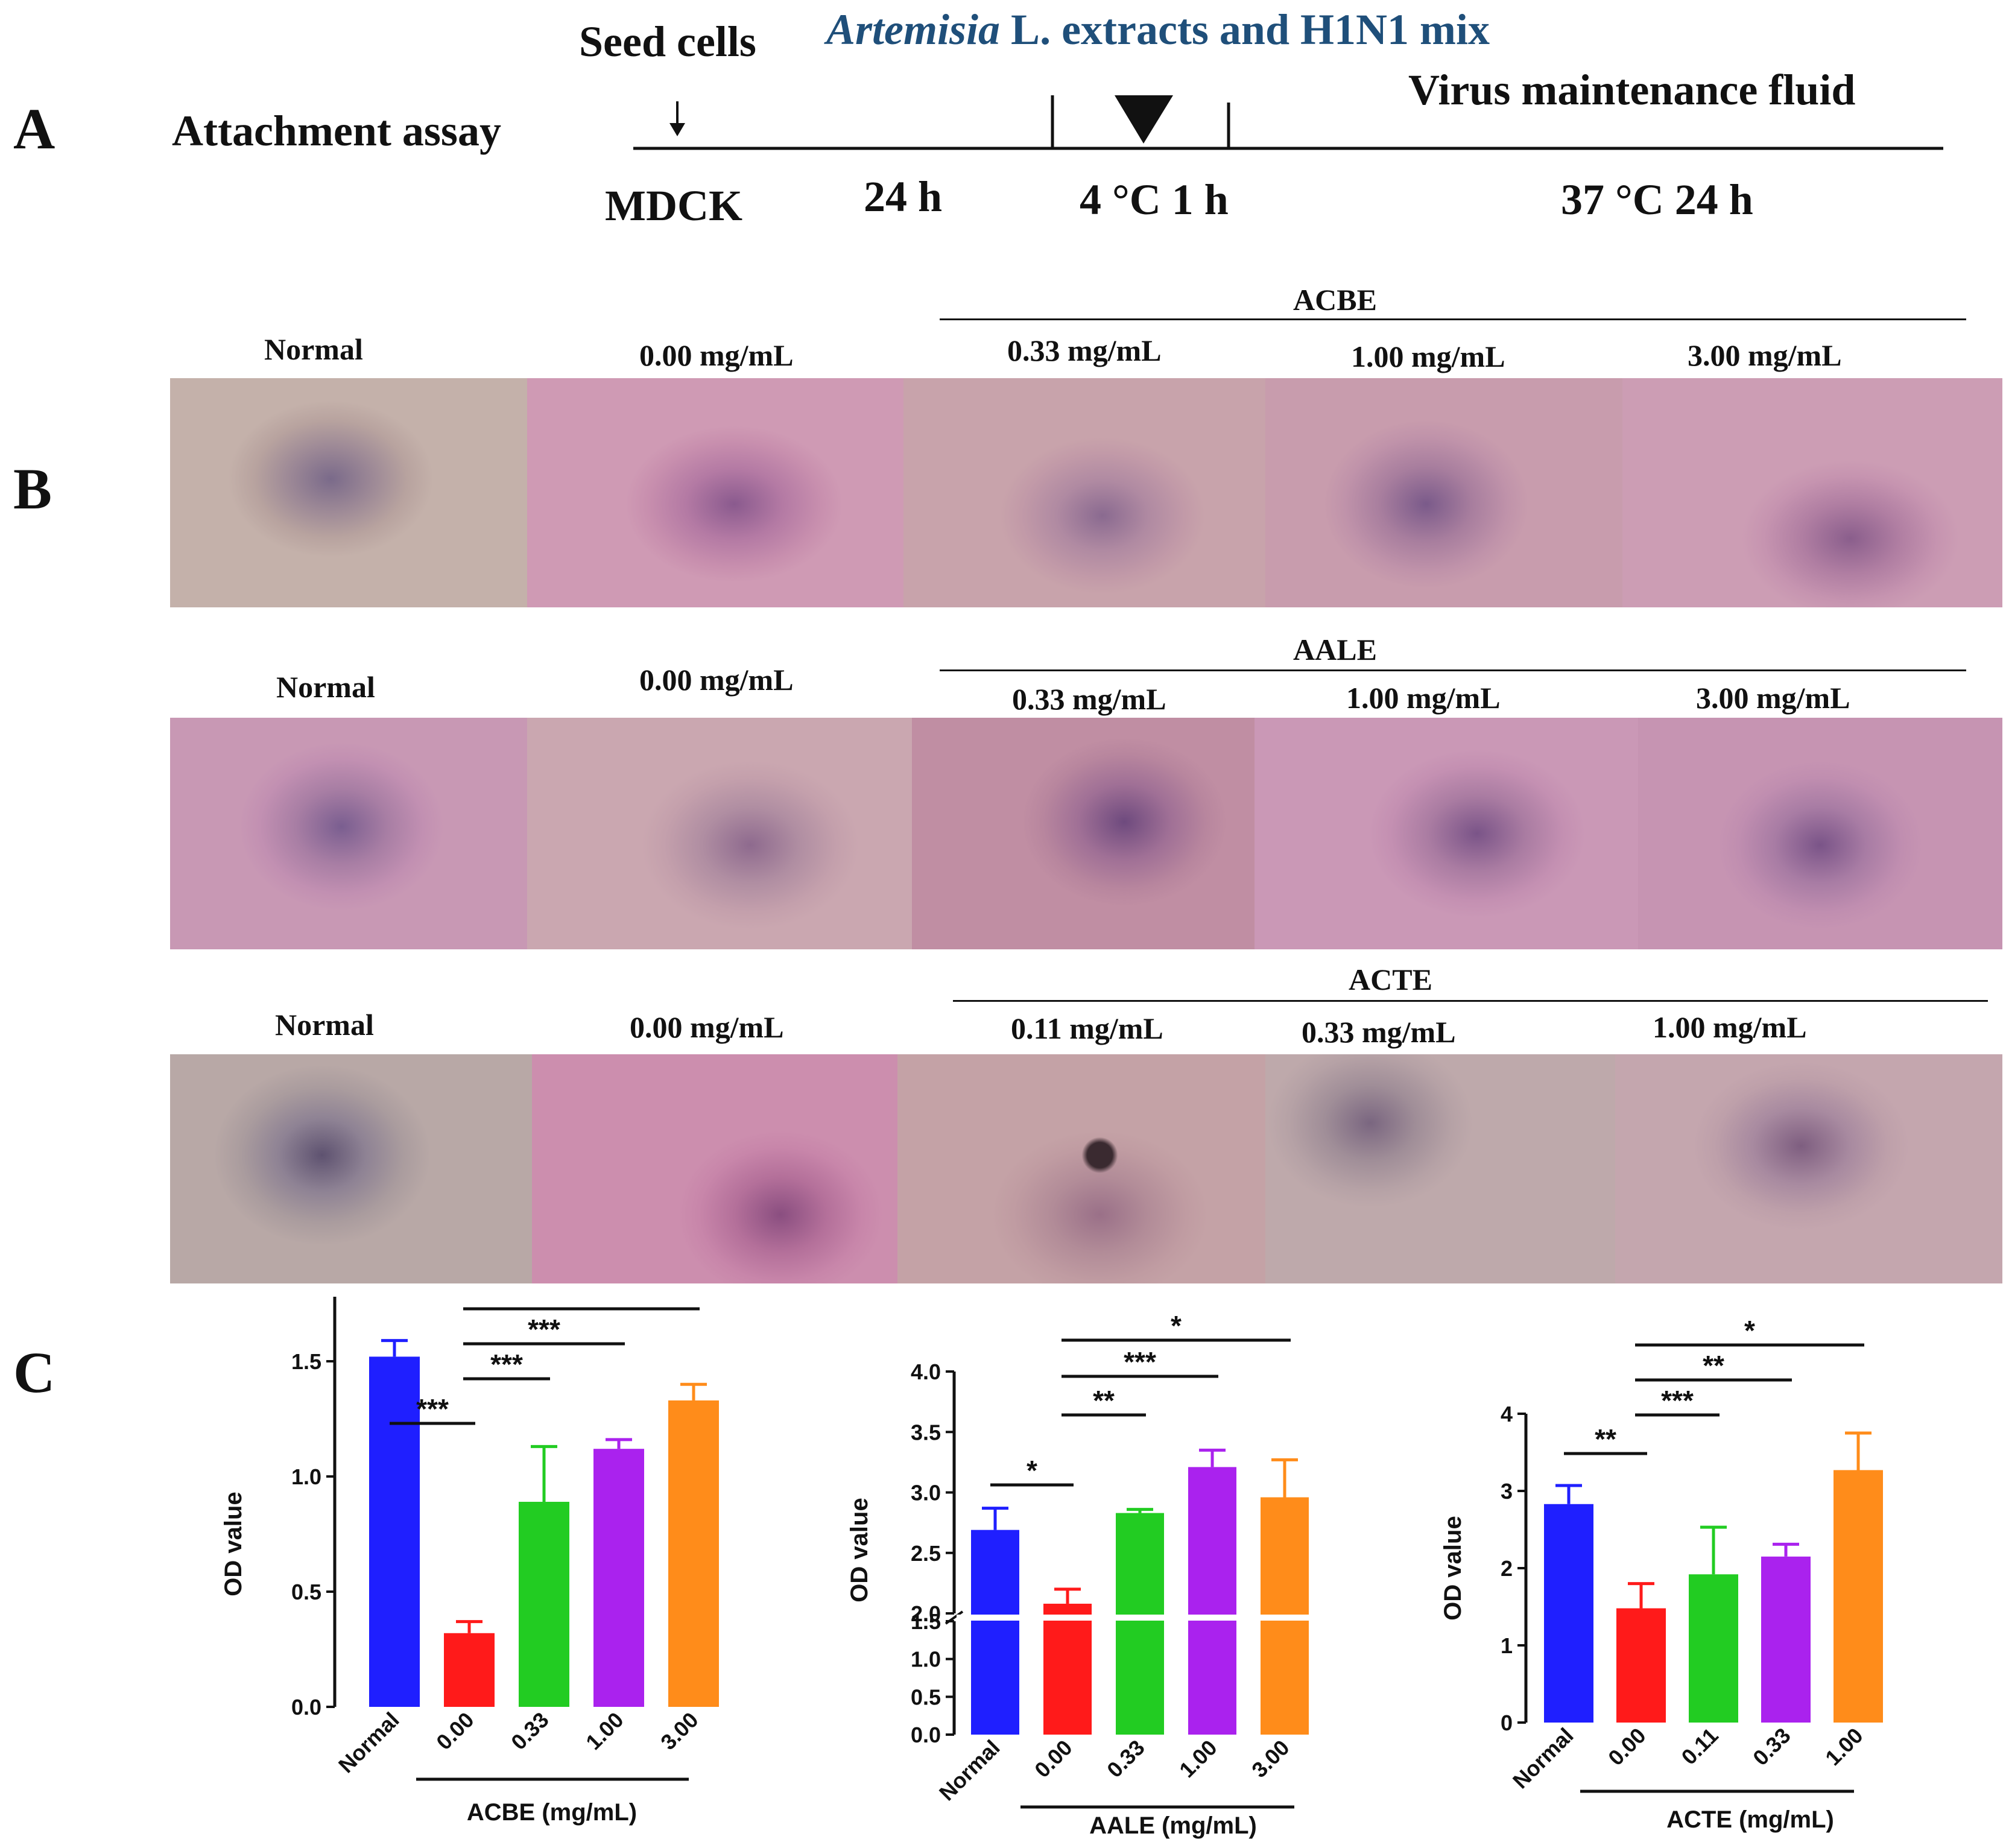 Image resolution: width=2006 pixels, height=1848 pixels. Describe the element at coordinates (1144, 119) in the screenshot. I see `addition-triangle` at that location.